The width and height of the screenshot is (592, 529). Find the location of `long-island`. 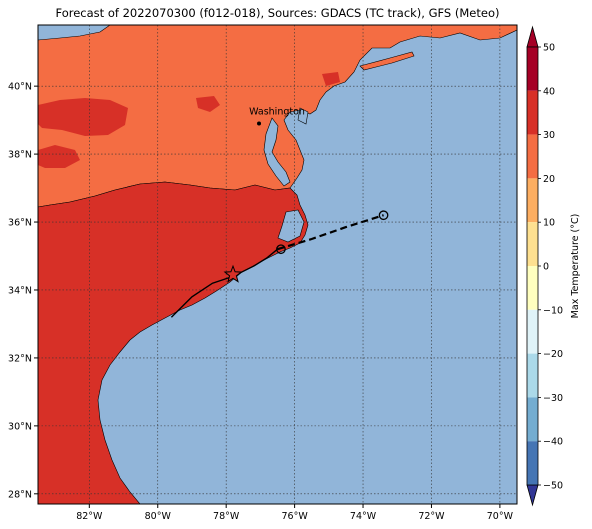

long-island is located at coordinates (387, 61).